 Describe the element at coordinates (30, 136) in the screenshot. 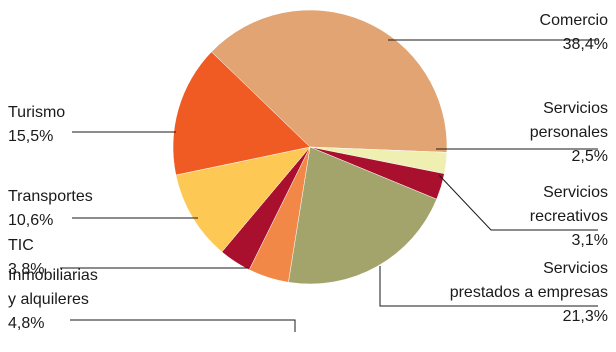

I see `slice-value-turismo: 15,5%` at that location.